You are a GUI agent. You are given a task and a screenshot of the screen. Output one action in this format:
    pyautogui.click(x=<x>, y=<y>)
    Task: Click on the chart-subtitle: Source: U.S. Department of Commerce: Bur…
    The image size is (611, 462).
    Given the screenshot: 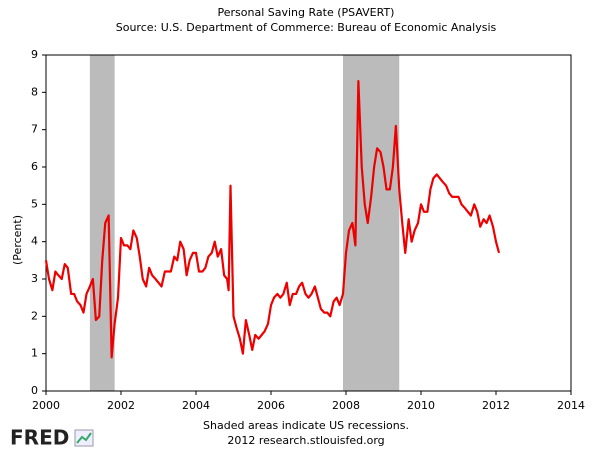 What is the action you would take?
    pyautogui.click(x=306, y=27)
    